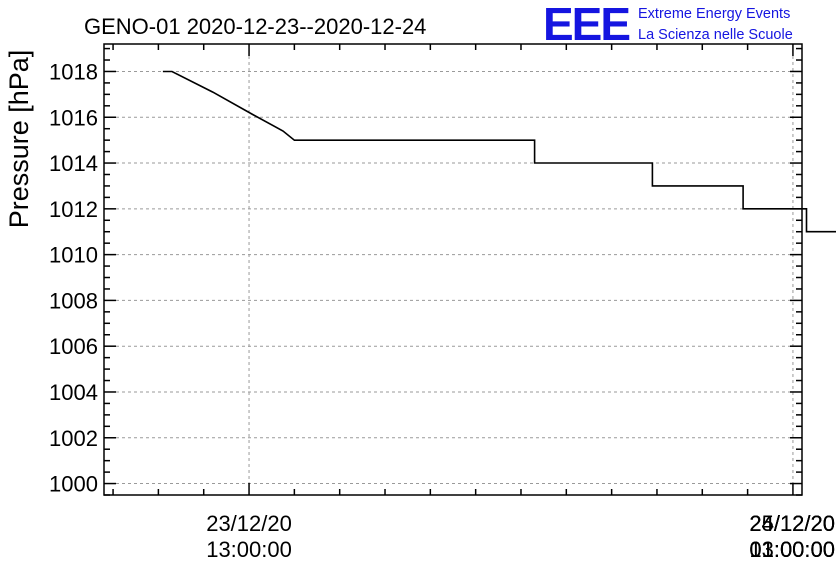  Describe the element at coordinates (586, 25) in the screenshot. I see `logo-mark: EEE` at that location.